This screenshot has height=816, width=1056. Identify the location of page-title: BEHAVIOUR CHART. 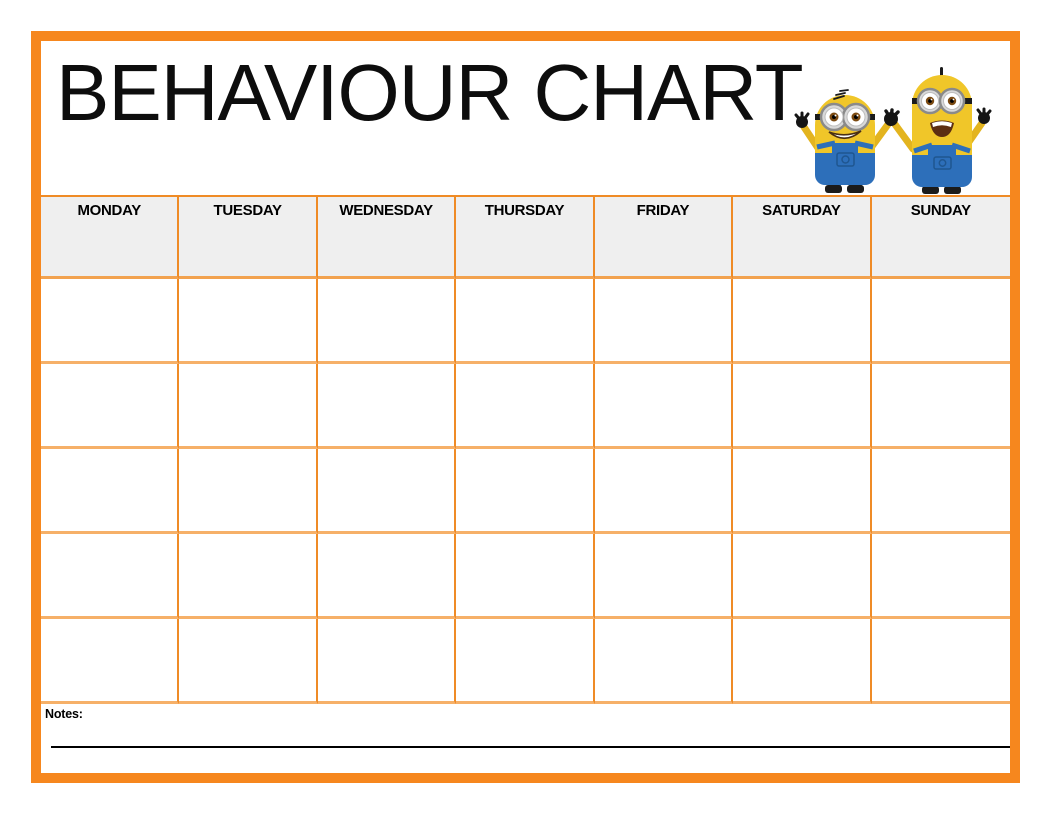
(430, 92).